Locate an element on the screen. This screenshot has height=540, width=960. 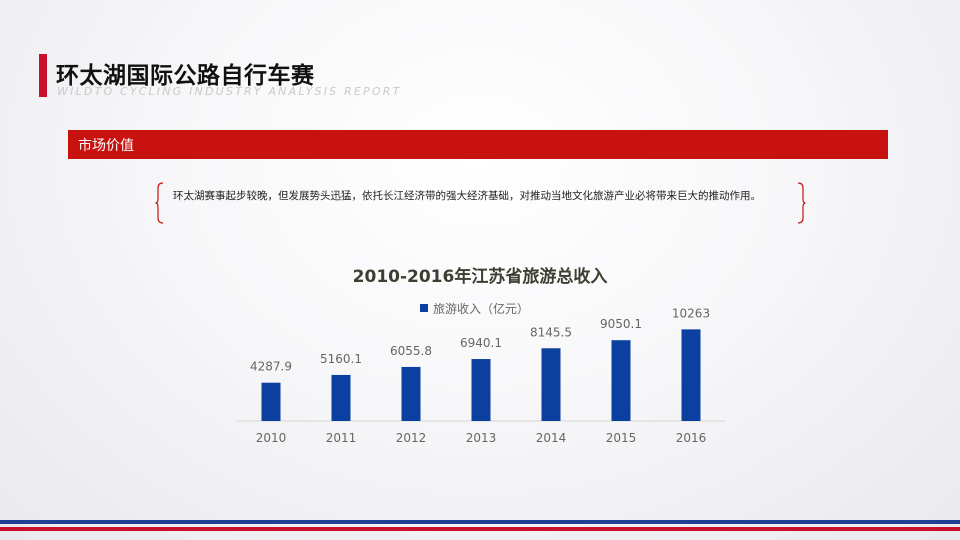
data-label-2011: 5160.1 is located at coordinates (341, 359).